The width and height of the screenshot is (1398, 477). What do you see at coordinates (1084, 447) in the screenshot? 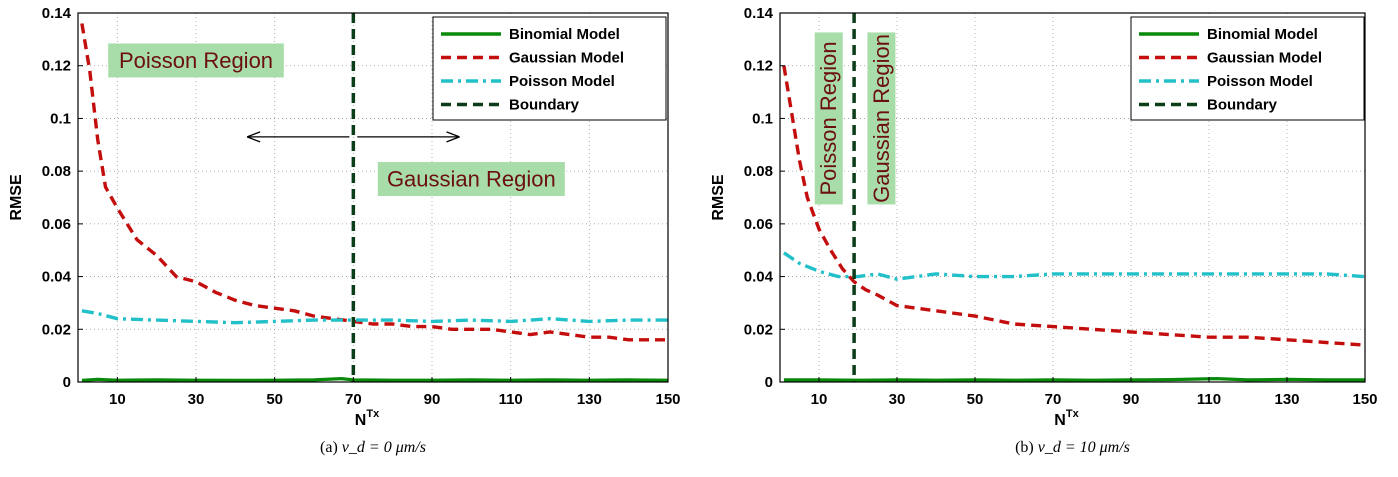
I see `caption-formula: v_d = 10 μm/s` at bounding box center [1084, 447].